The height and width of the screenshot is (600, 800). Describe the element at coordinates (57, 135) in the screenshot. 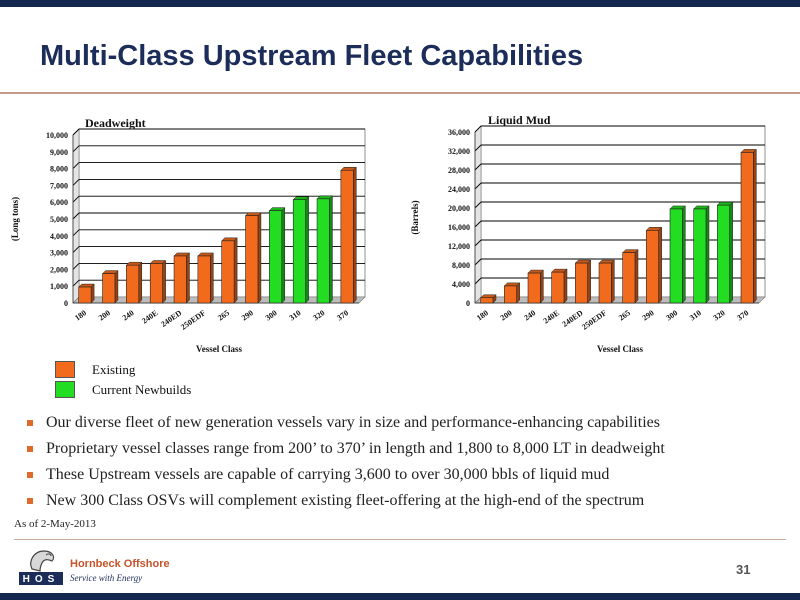

I see `y-tick-label: 10,000` at that location.